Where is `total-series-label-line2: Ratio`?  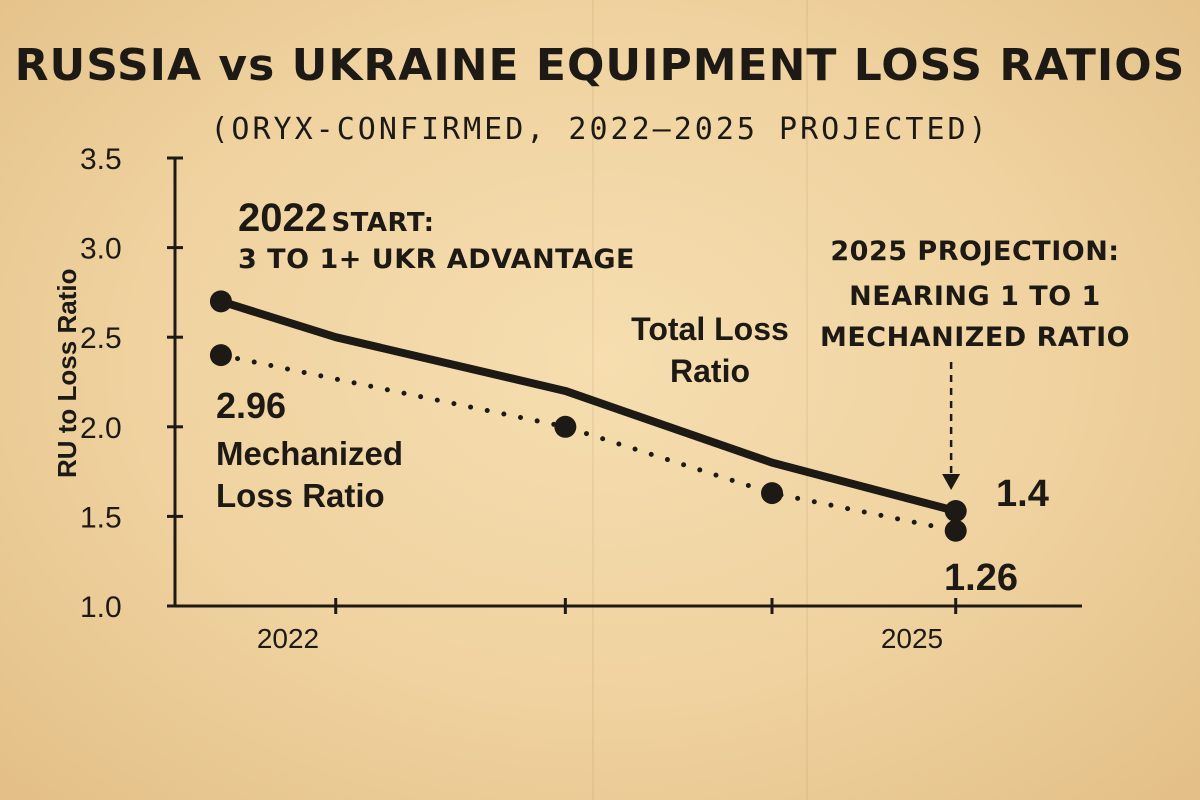 total-series-label-line2: Ratio is located at coordinates (710, 371).